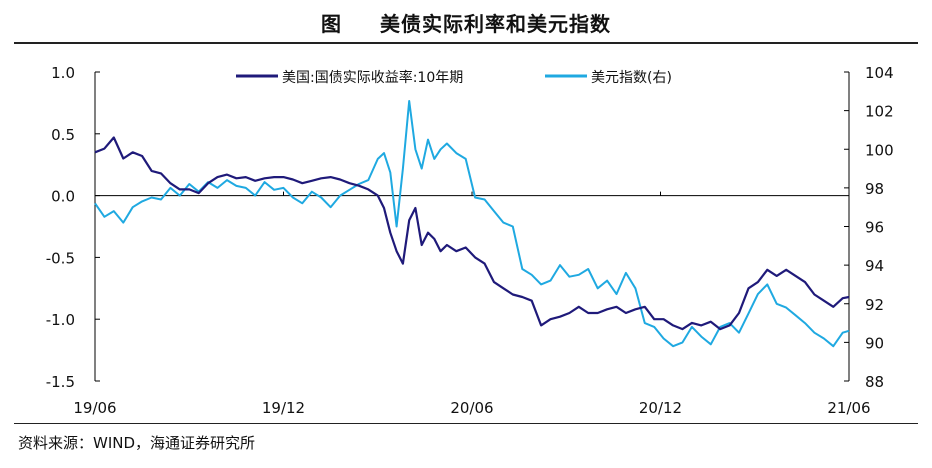  I want to click on legend: 美国:国债实际收益率:10年期 美元指数(右), so click(454, 77).